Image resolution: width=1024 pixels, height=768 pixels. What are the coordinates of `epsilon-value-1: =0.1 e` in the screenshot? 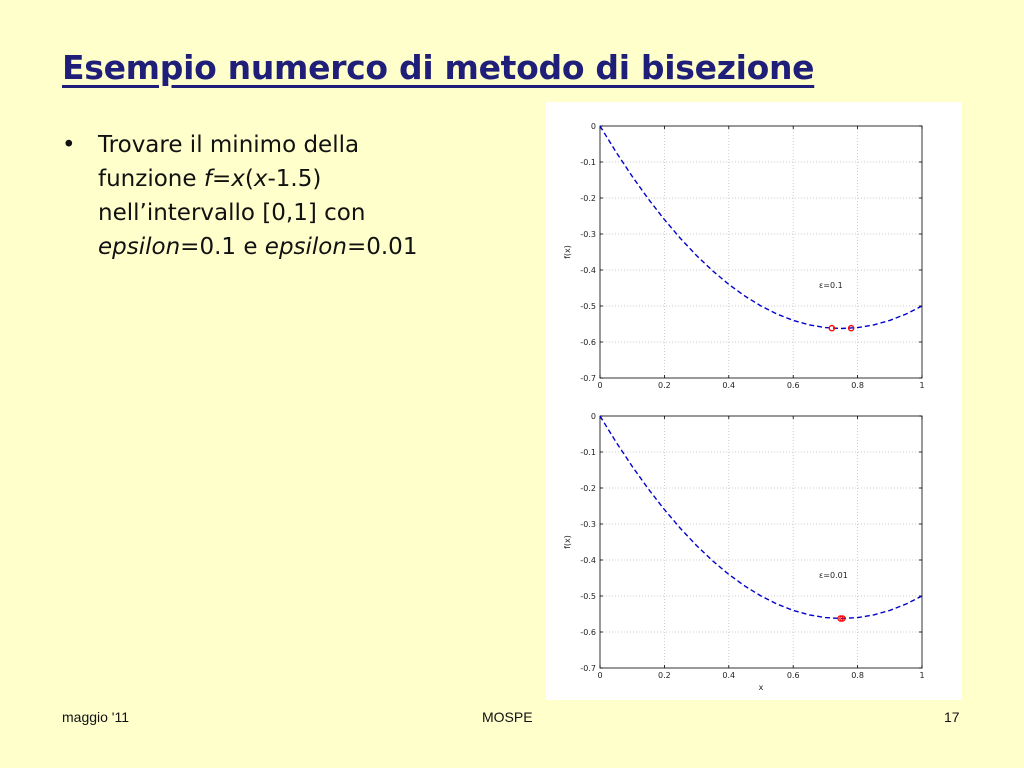 It's located at (222, 247).